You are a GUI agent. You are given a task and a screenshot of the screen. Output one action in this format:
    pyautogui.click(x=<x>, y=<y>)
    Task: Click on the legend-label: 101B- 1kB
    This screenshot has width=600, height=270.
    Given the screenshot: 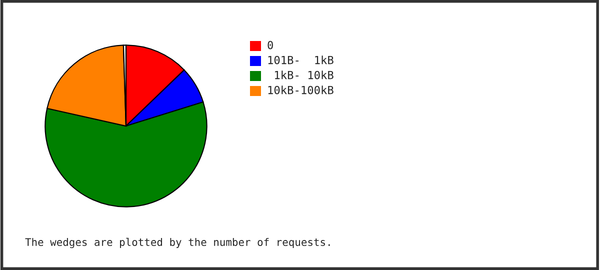 What is the action you would take?
    pyautogui.click(x=301, y=60)
    